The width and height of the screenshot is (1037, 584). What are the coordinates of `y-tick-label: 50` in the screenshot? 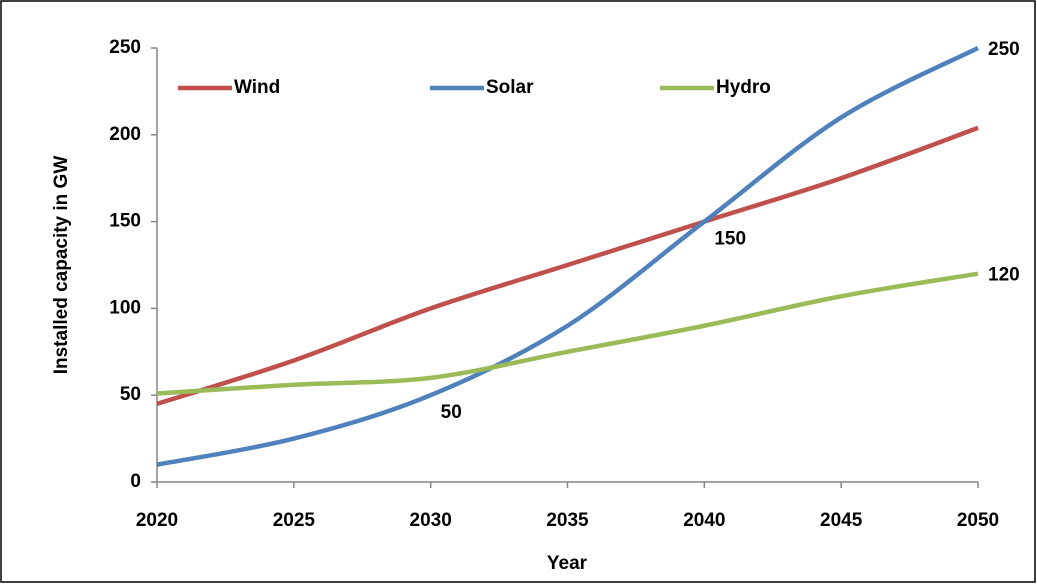 It's located at (130, 394).